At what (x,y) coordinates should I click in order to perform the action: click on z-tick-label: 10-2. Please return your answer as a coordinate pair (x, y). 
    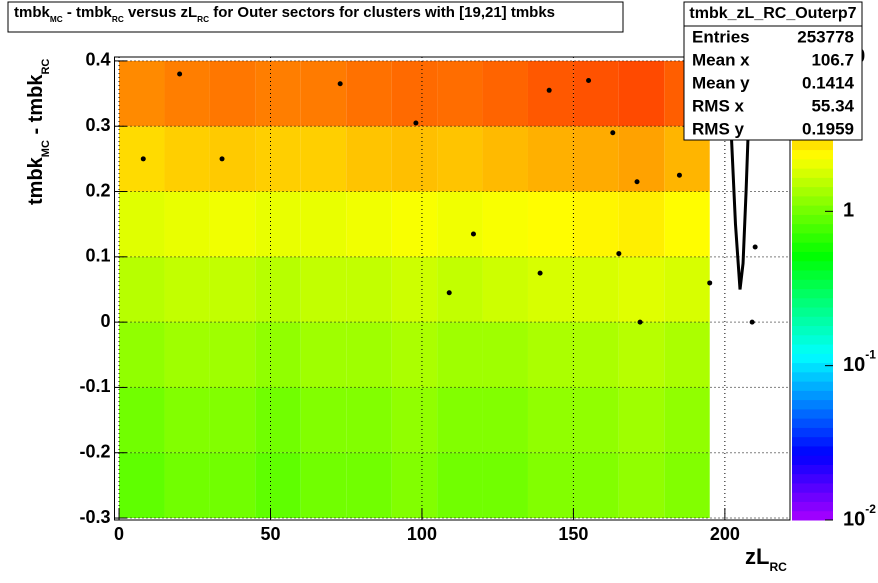
    Looking at the image, I should click on (859, 516).